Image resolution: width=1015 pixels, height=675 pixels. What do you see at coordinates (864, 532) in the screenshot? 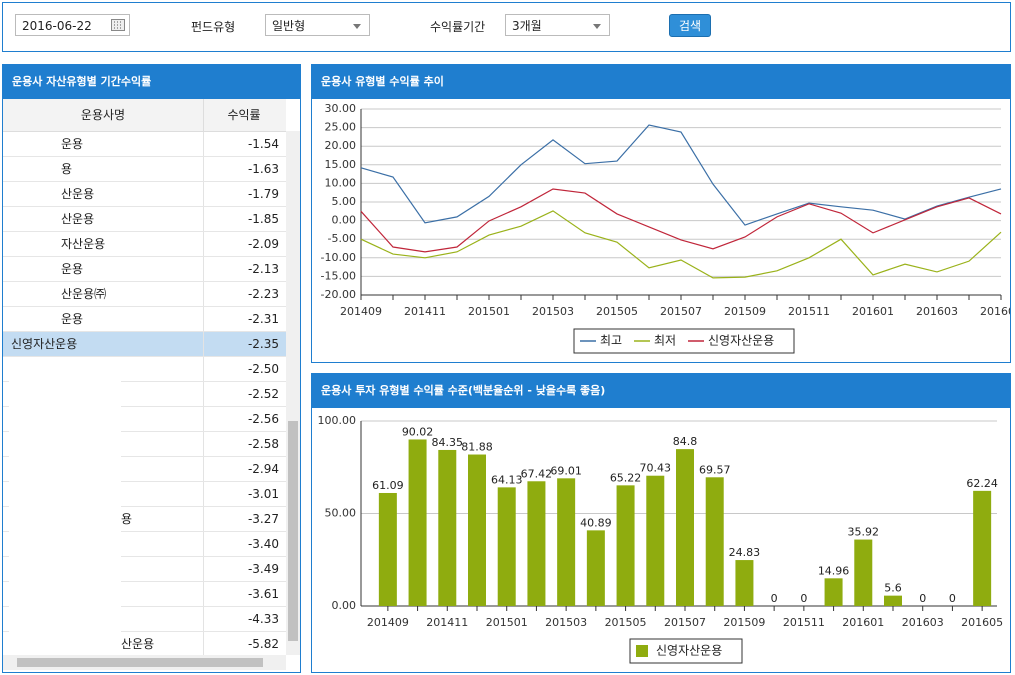
I see `value-label: 35.92` at bounding box center [864, 532].